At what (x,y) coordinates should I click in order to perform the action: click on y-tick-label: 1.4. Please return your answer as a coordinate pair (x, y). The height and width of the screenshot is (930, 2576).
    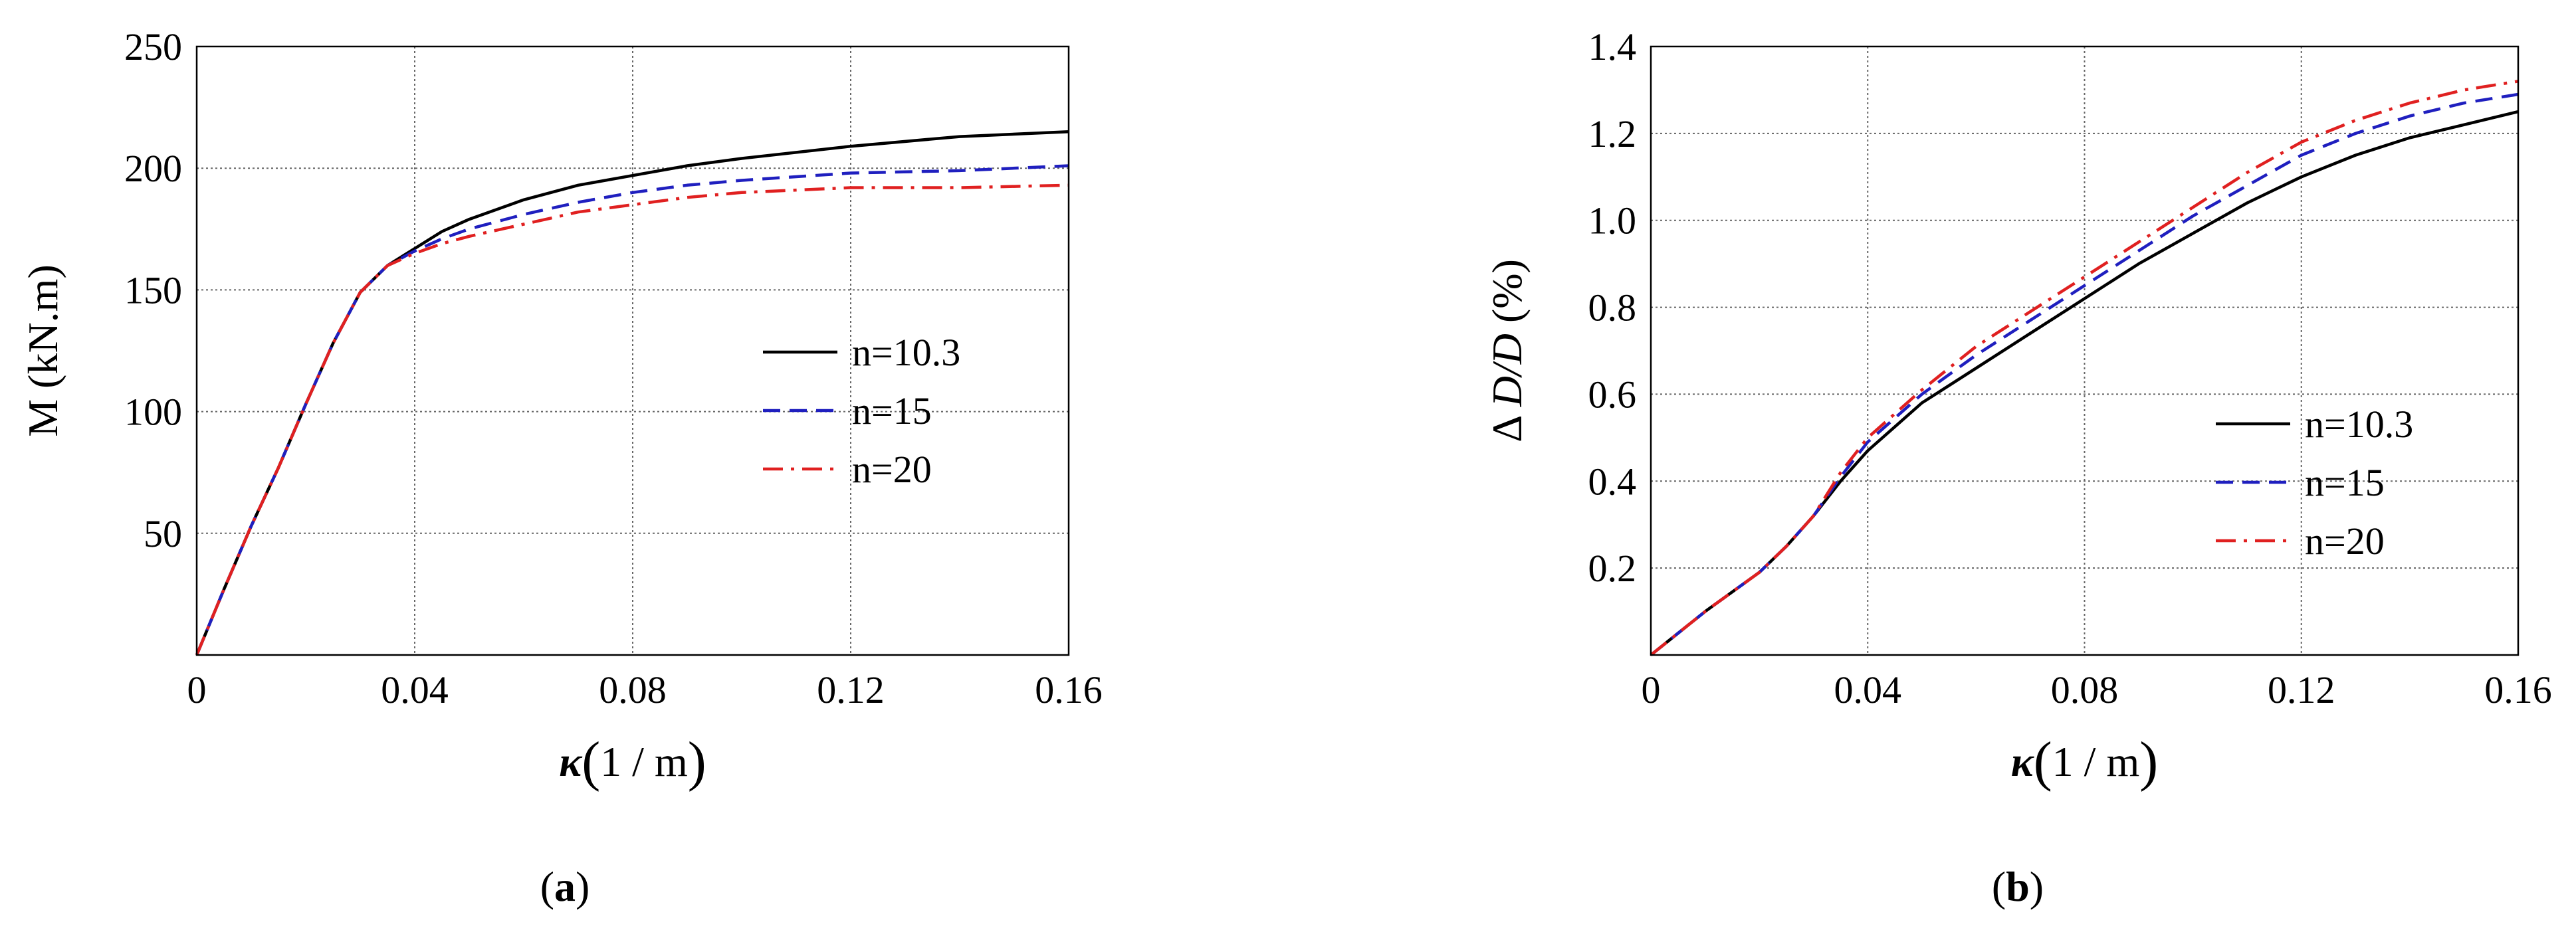
    Looking at the image, I should click on (1612, 46).